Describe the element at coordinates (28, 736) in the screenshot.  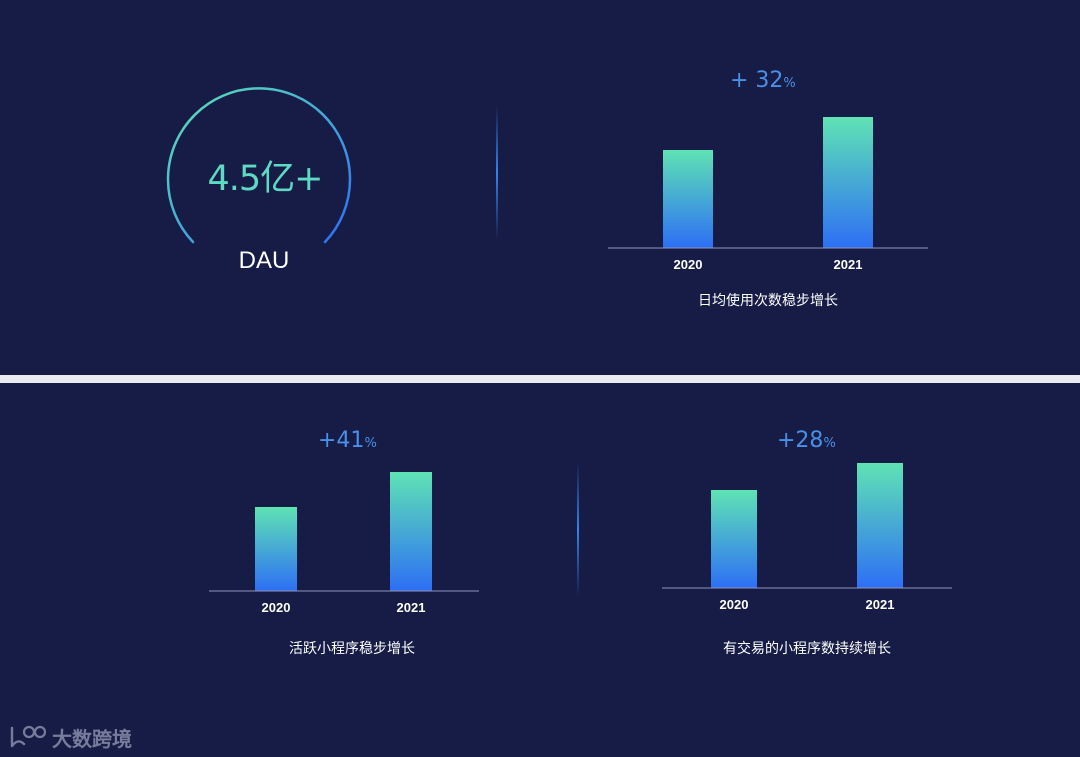
I see `100-logo-icon` at that location.